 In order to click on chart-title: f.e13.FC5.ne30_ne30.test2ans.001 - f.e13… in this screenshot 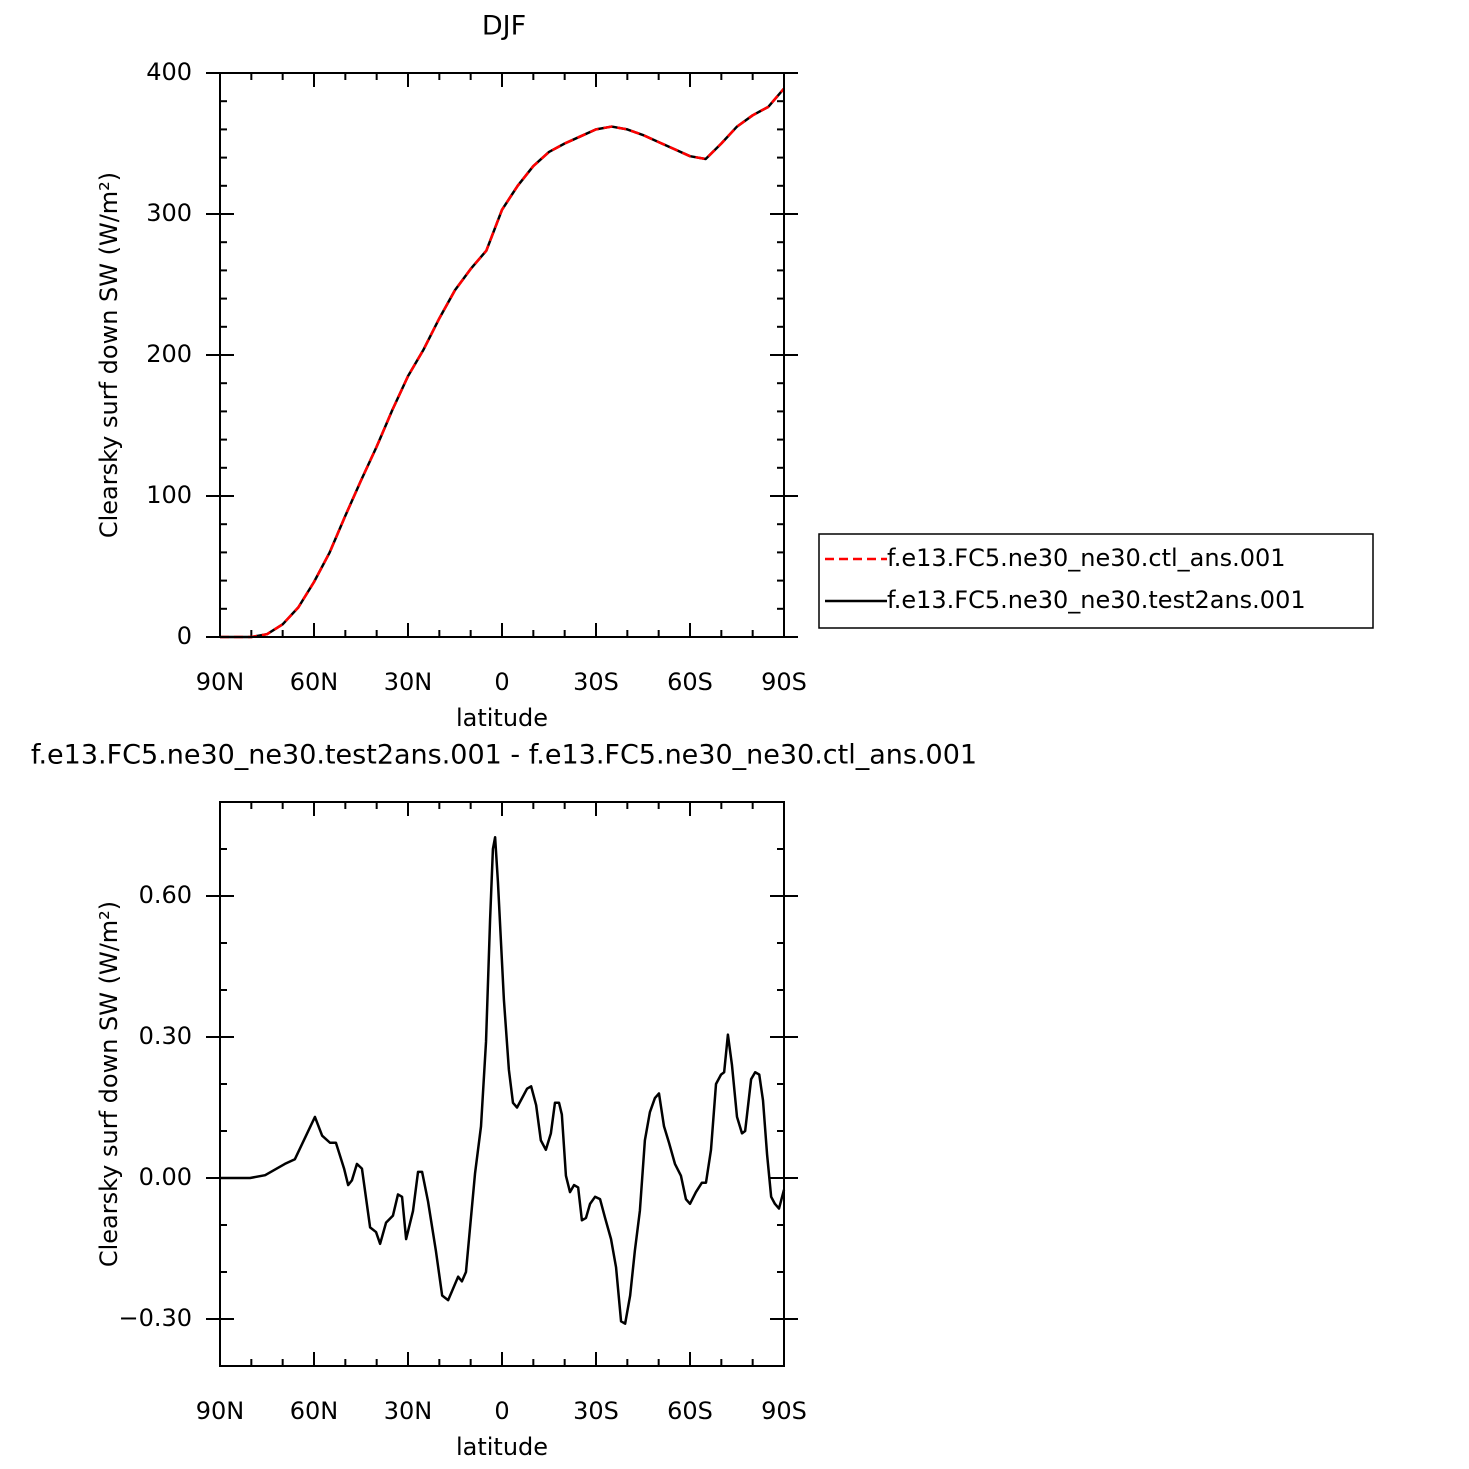, I will do `click(504, 755)`.